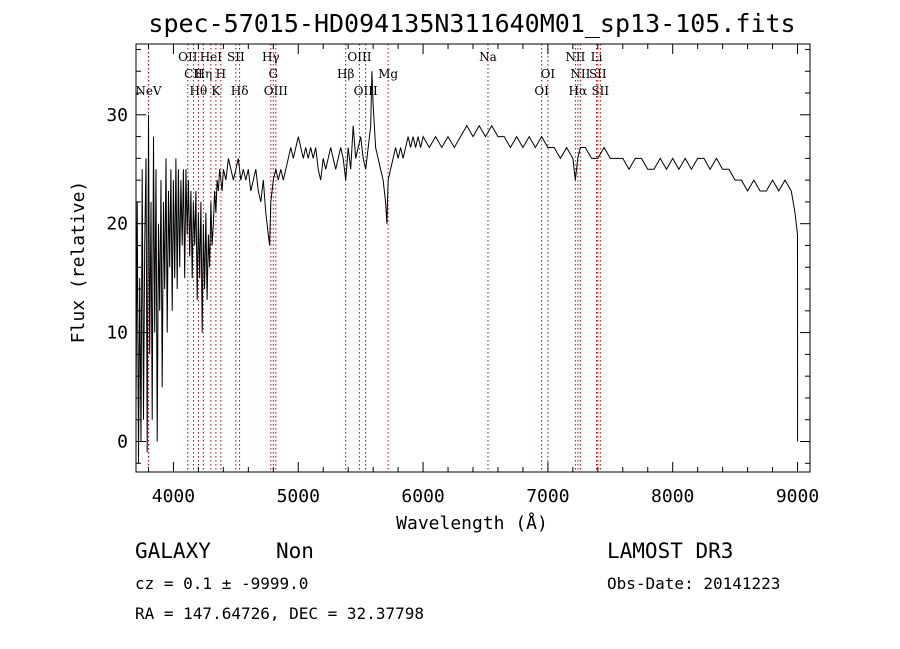 The height and width of the screenshot is (649, 900). What do you see at coordinates (670, 551) in the screenshot?
I see `survey-name: LAMOST DR3` at bounding box center [670, 551].